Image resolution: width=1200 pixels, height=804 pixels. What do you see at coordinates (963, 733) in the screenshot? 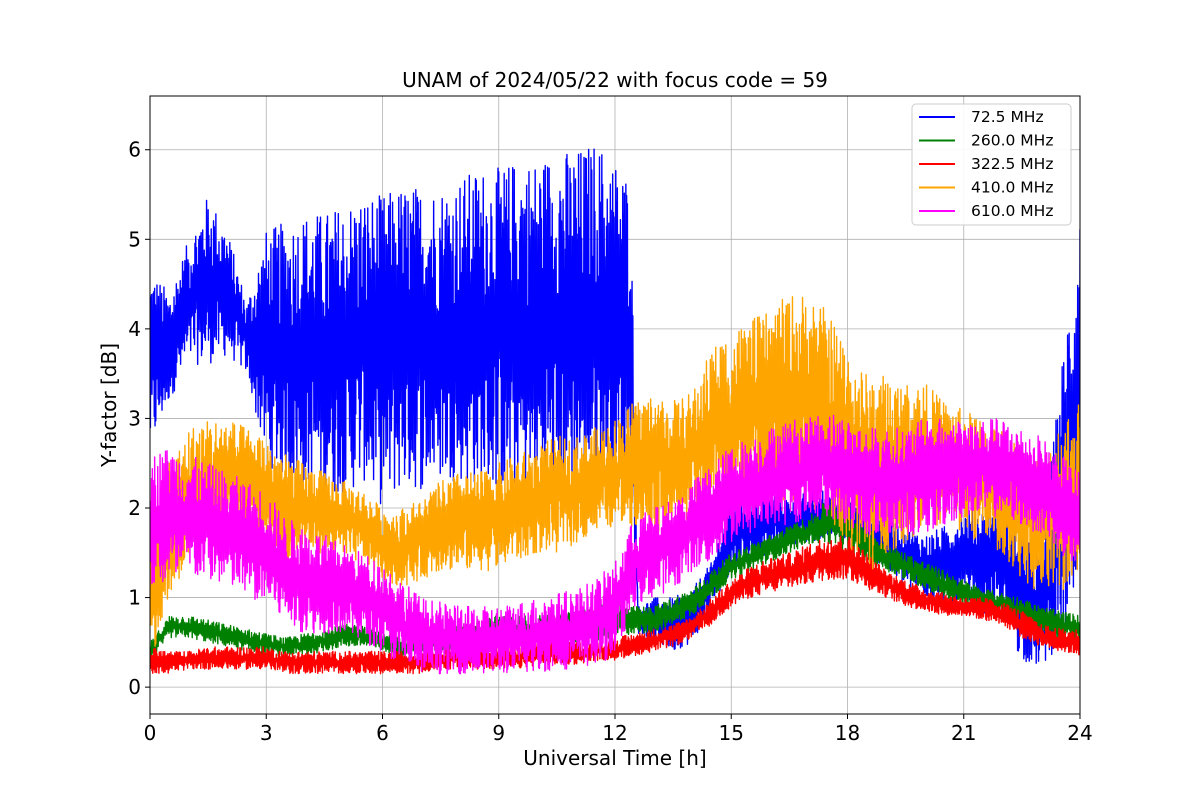
I see `x-tick-label: 21` at bounding box center [963, 733].